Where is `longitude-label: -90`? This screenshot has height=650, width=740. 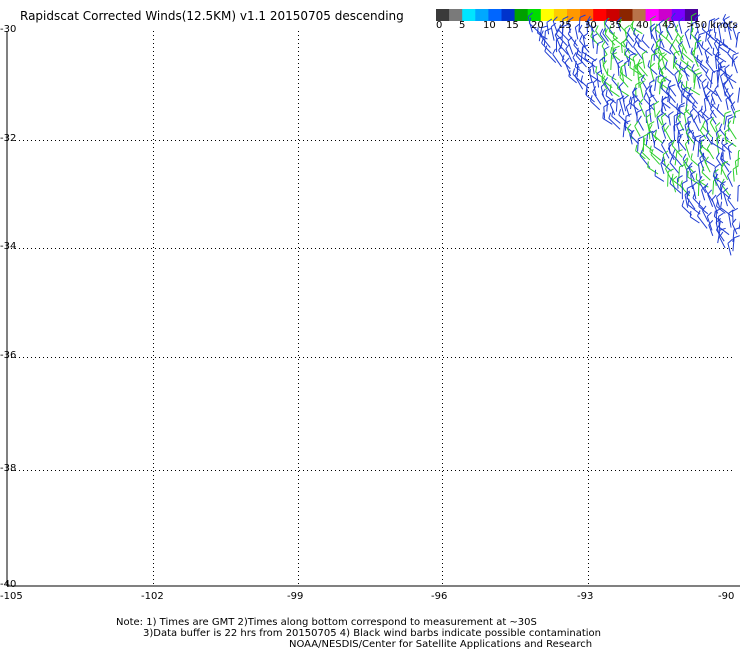 longitude-label: -90 is located at coordinates (726, 596).